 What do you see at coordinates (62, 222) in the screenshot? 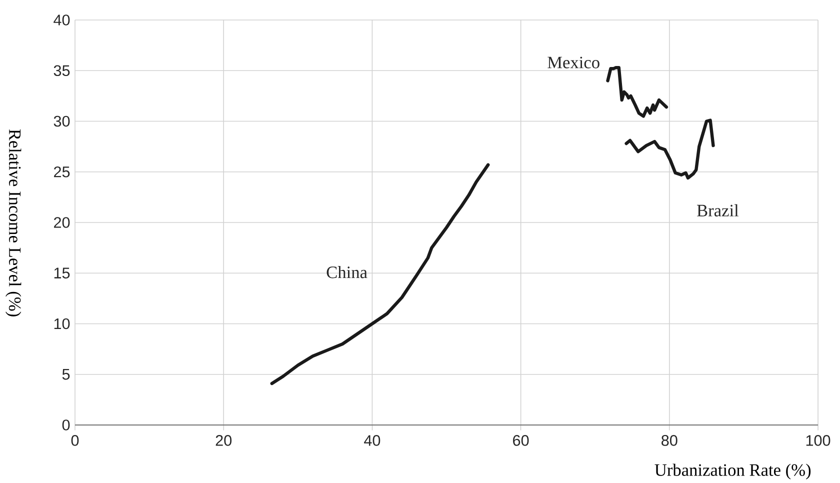
I see `y-tick-label: 20` at bounding box center [62, 222].